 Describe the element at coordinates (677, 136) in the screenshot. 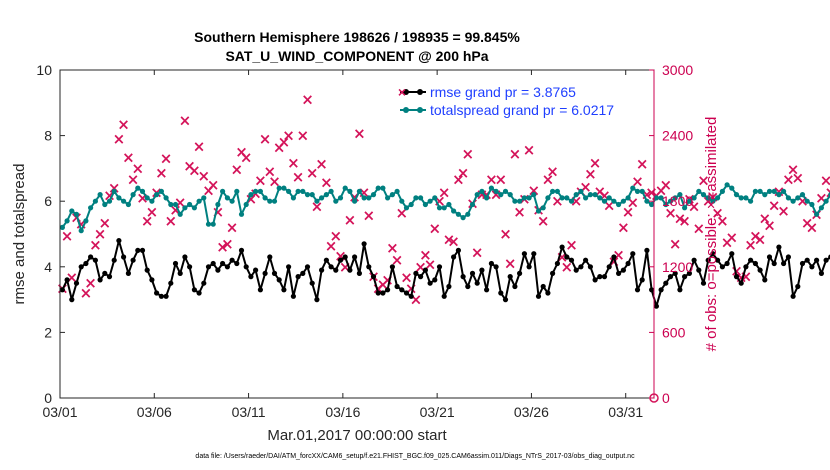

I see `y-right-tick-label: 2400` at that location.